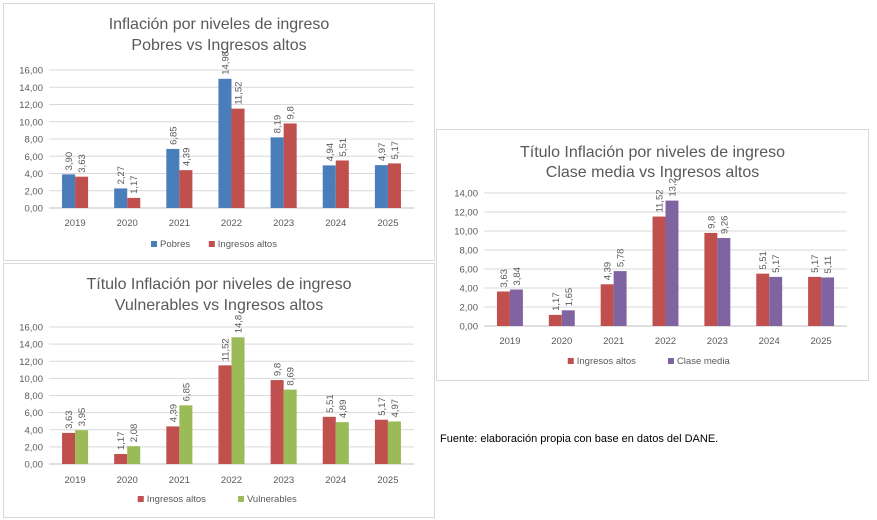 This screenshot has height=520, width=877. Describe the element at coordinates (219, 305) in the screenshot. I see `chart-subtitle: Vulnerables vs Ingresos altos` at that location.